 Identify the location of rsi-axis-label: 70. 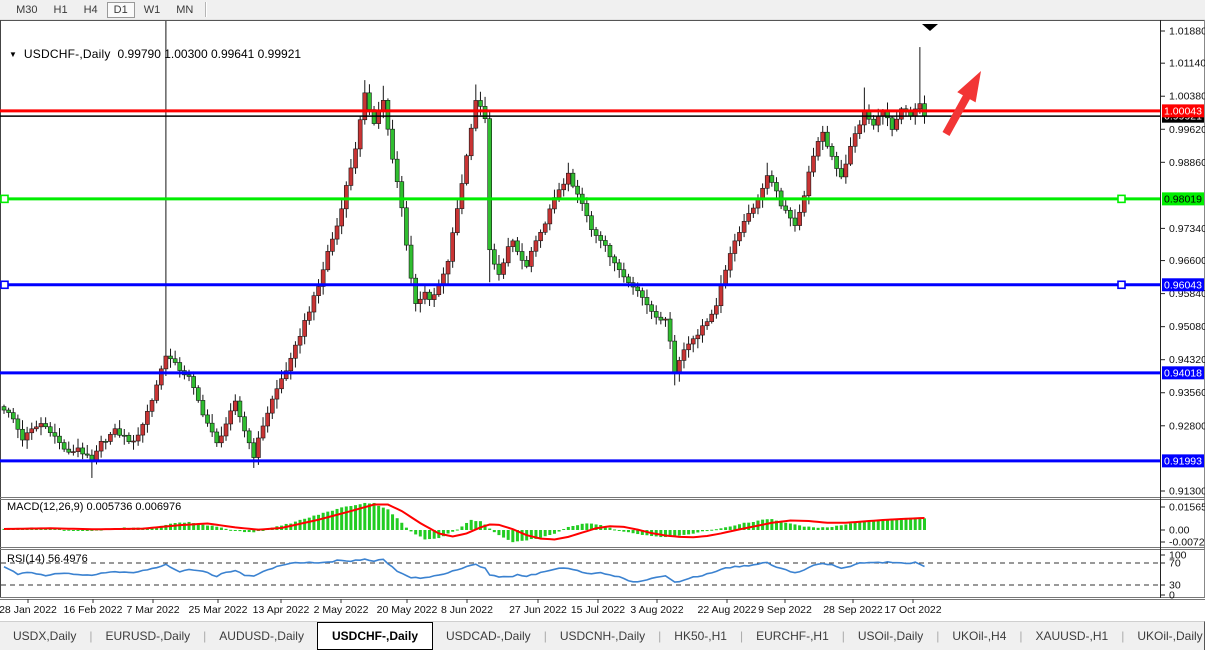
(1175, 564).